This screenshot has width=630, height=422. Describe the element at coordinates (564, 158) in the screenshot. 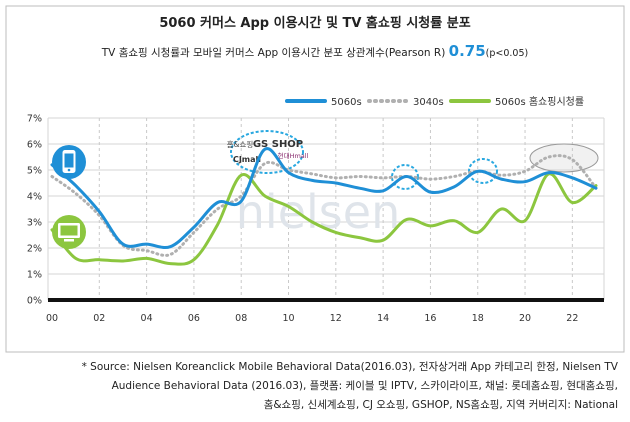

I see `peak-highlight-night` at that location.